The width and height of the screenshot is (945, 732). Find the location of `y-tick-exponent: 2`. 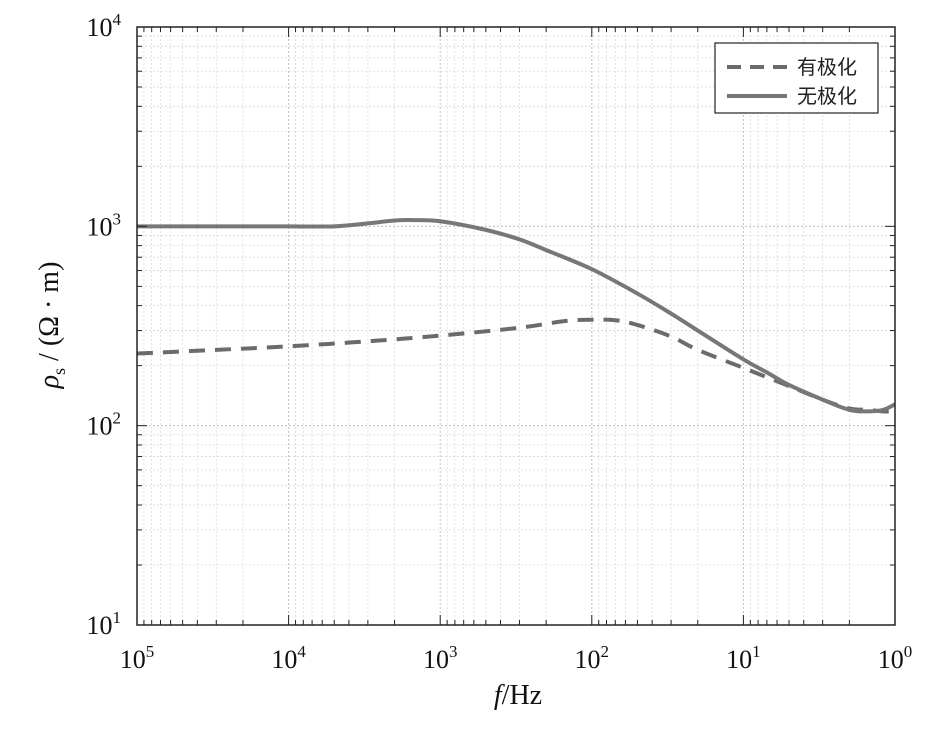

y-tick-exponent: 2 is located at coordinates (117, 418).